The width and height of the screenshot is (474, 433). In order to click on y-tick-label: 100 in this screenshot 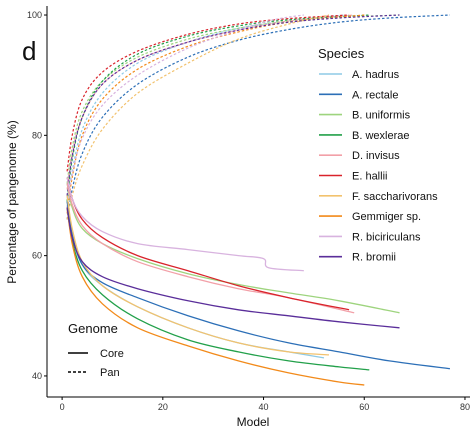, I will do `click(34, 15)`.